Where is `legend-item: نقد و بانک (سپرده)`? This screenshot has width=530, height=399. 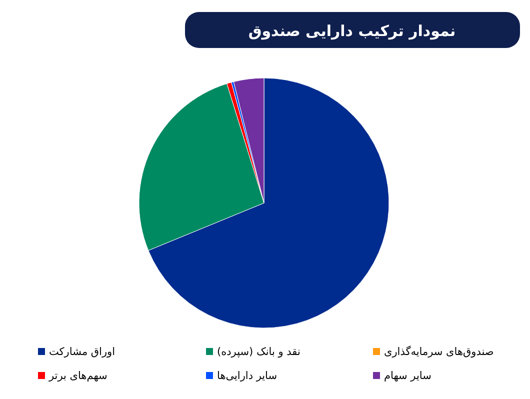
legend-item: نقد و بانک (سپرده) is located at coordinates (253, 352).